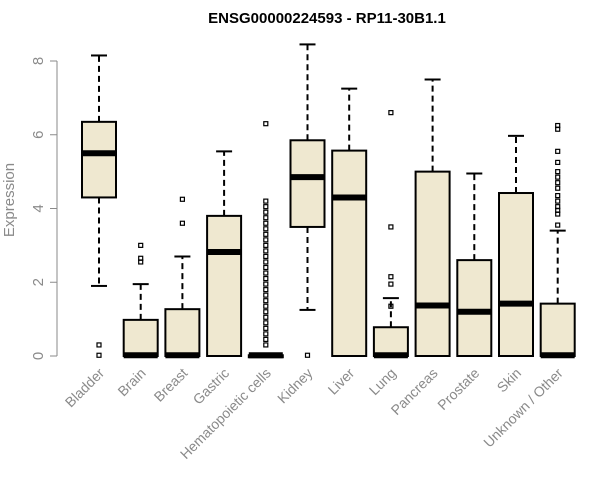  Describe the element at coordinates (171, 385) in the screenshot. I see `x-tick-label: Breast` at that location.